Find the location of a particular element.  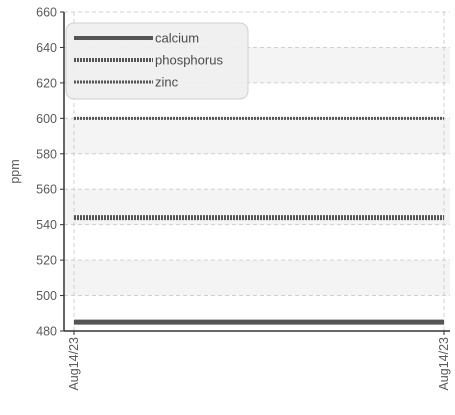

legend-label-zinc: zinc is located at coordinates (167, 82).